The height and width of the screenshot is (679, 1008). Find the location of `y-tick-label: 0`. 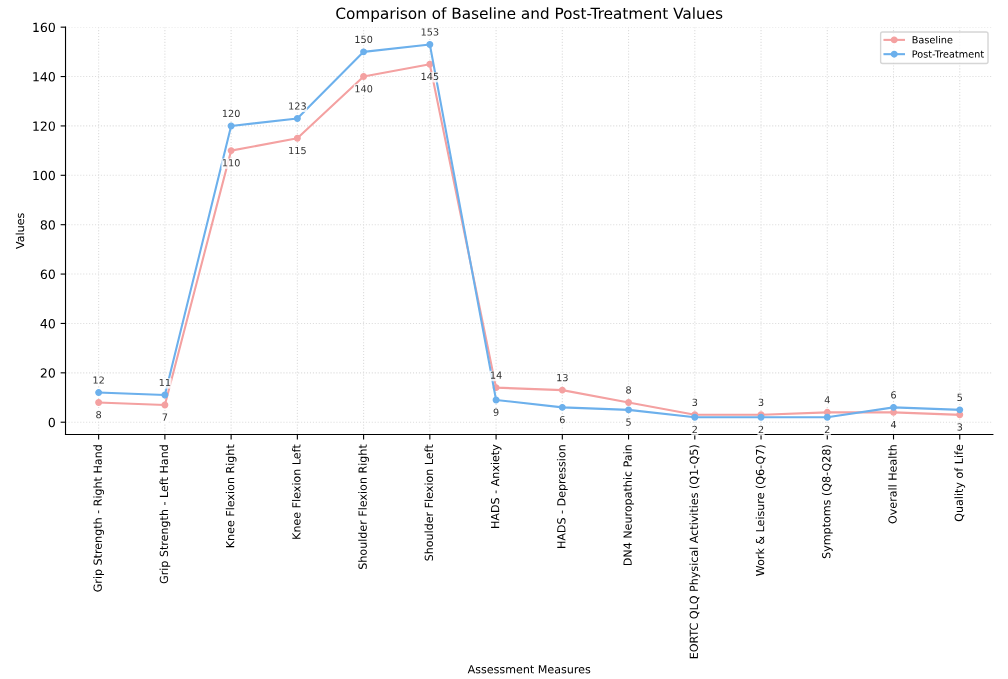

y-tick-label: 0 is located at coordinates (51, 422).